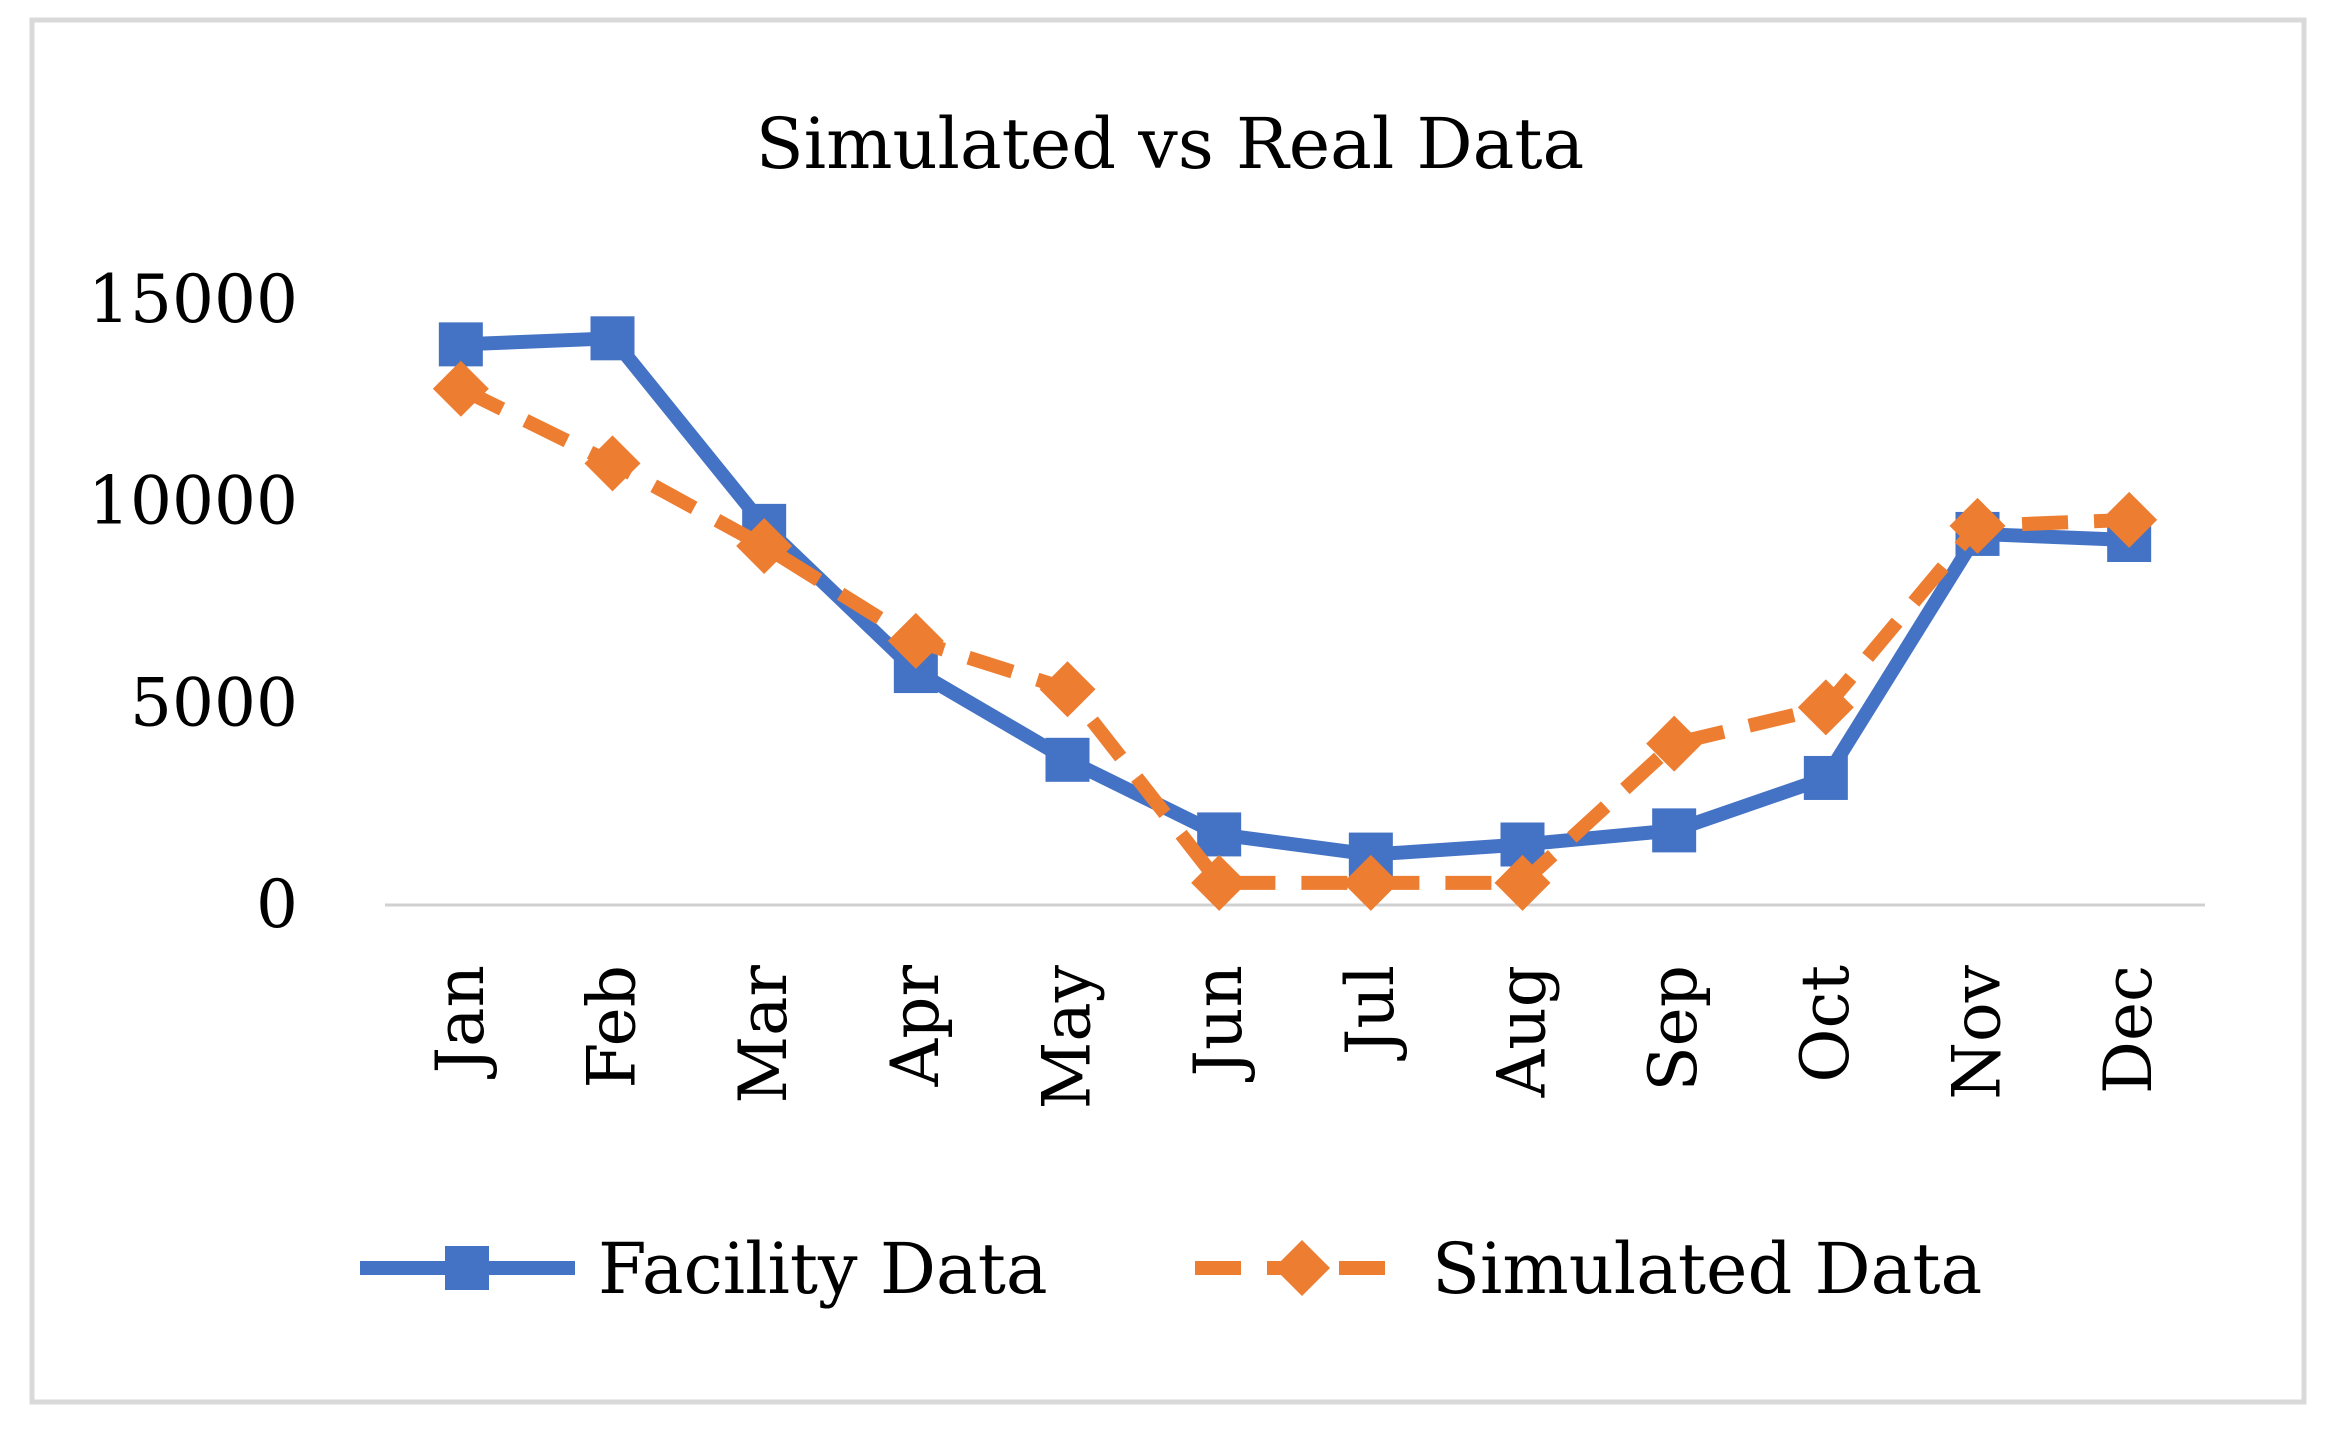 The width and height of the screenshot is (2333, 1433). I want to click on legend-label-facility-data: Facility Data, so click(823, 1269).